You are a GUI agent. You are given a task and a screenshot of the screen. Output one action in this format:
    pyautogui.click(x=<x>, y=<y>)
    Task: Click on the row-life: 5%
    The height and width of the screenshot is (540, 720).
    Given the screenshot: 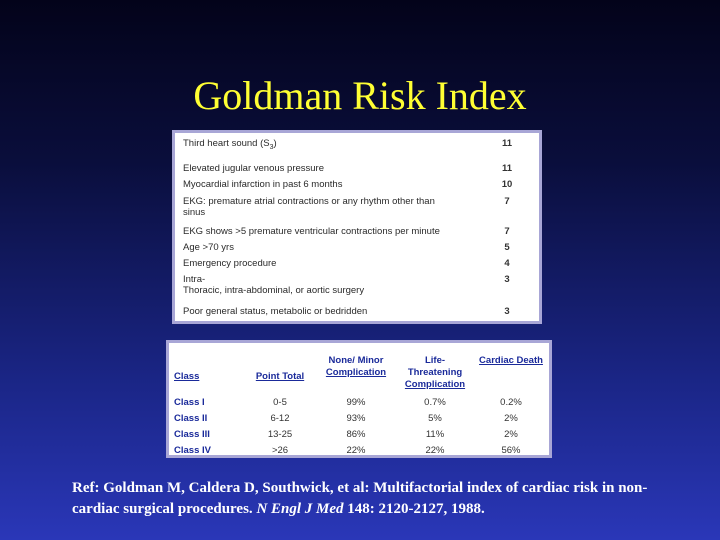 What is the action you would take?
    pyautogui.click(x=435, y=418)
    